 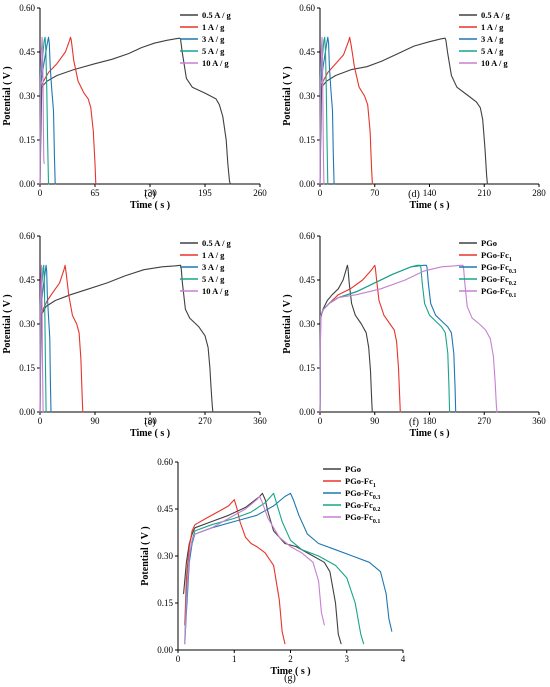 I want to click on x-tick-label: 180, so click(x=150, y=421).